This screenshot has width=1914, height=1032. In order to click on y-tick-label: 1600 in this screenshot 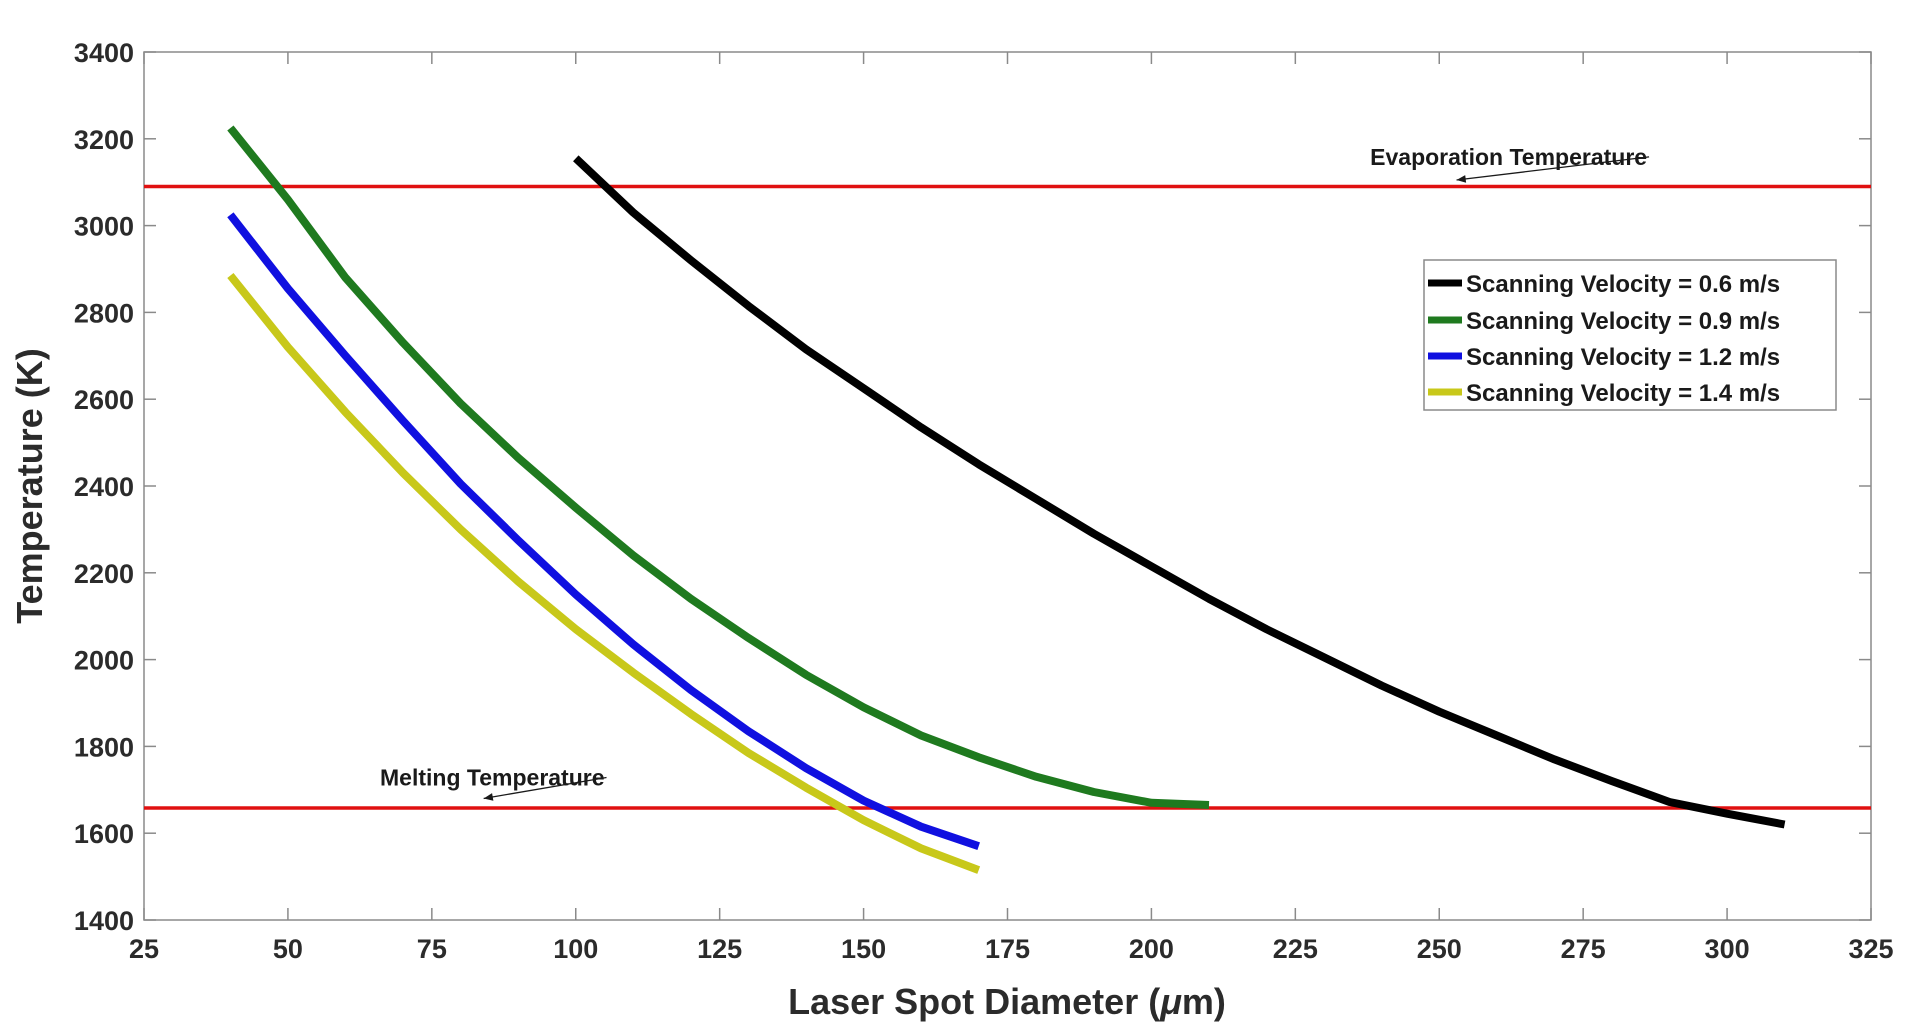, I will do `click(104, 834)`.